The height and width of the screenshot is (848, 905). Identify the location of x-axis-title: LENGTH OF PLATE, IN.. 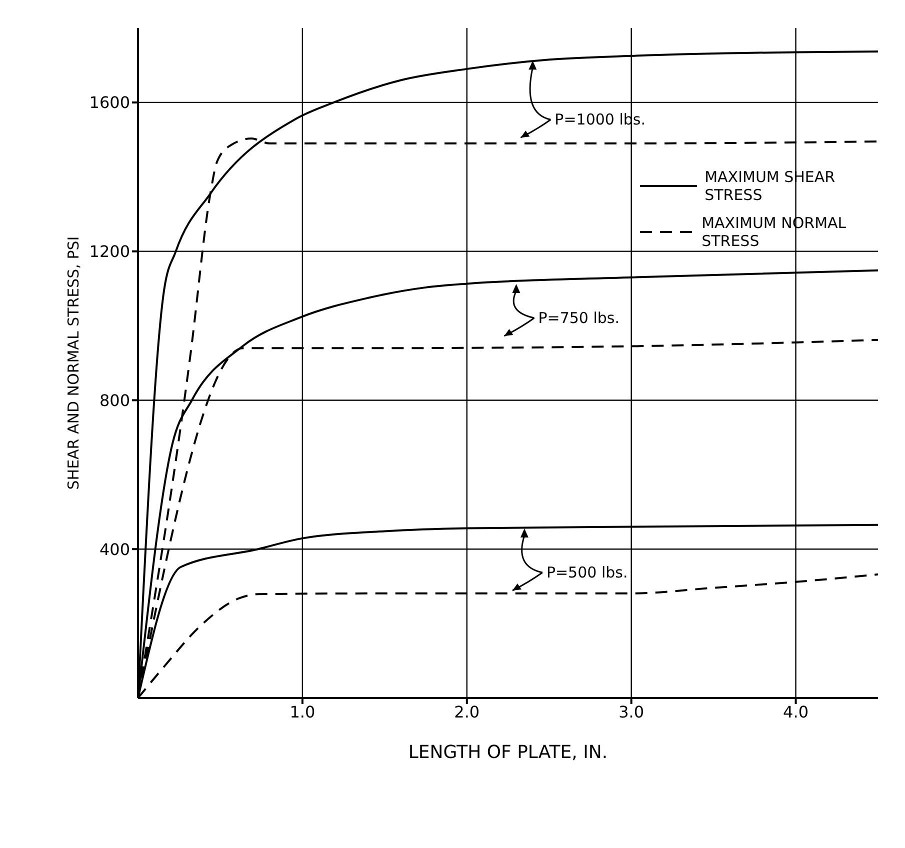
(508, 752).